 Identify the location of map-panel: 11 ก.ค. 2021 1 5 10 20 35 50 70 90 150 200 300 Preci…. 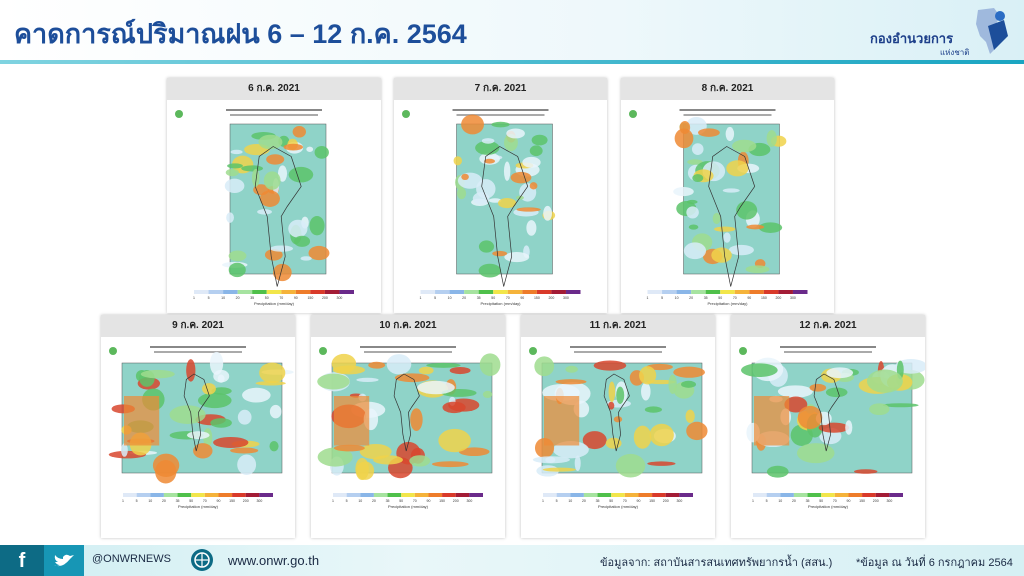
(618, 426).